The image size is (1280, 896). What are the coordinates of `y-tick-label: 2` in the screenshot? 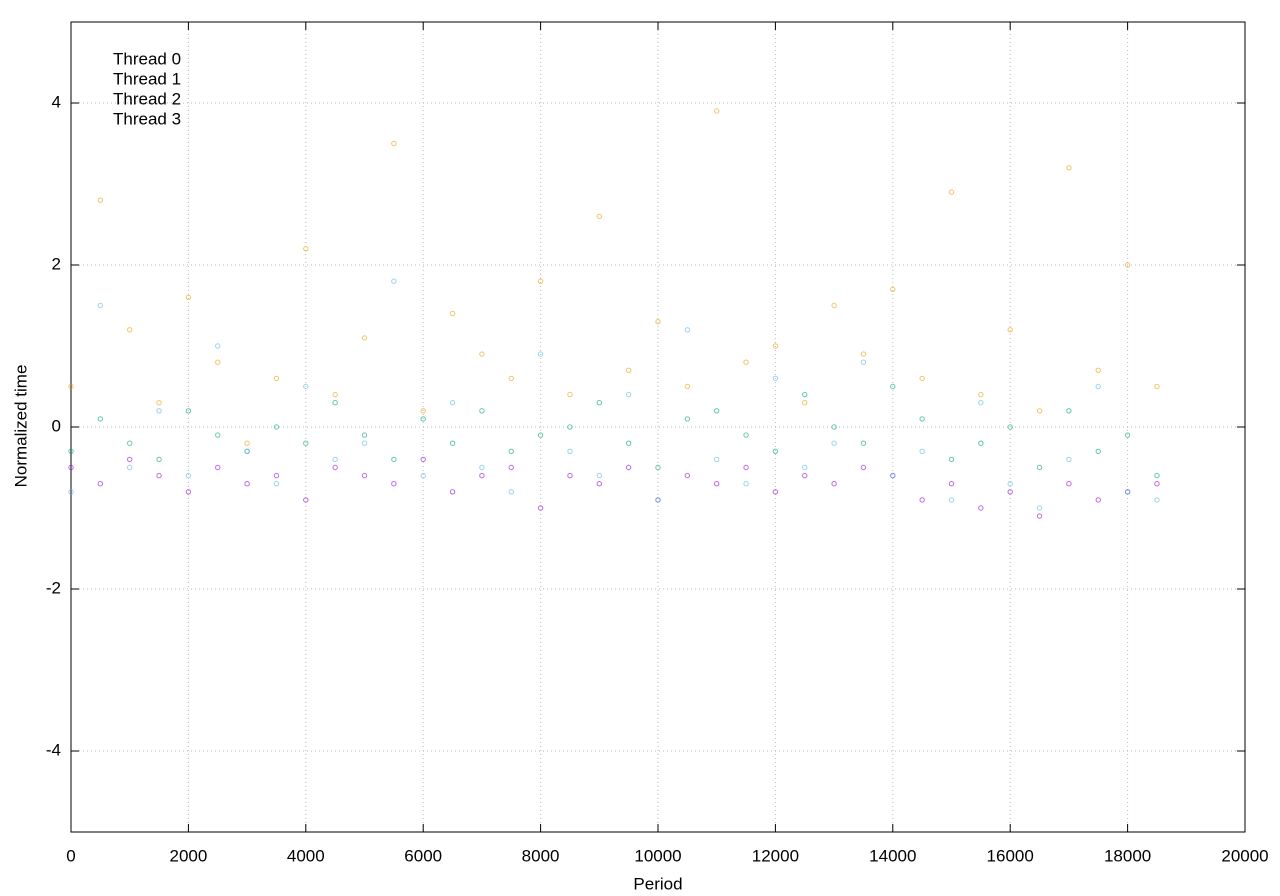 It's located at (56, 263).